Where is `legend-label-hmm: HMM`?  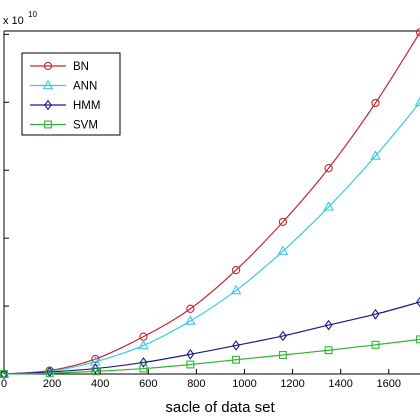
legend-label-hmm: HMM is located at coordinates (86, 106).